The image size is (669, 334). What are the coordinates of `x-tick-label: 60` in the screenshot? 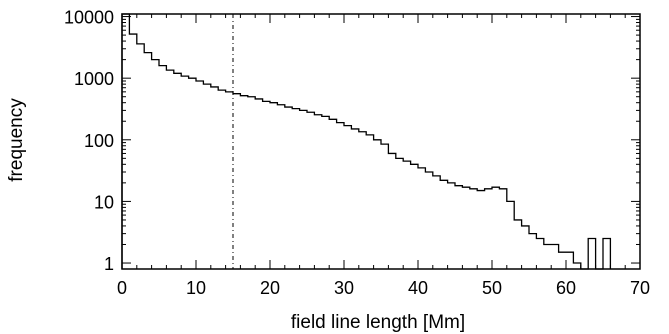 It's located at (566, 288).